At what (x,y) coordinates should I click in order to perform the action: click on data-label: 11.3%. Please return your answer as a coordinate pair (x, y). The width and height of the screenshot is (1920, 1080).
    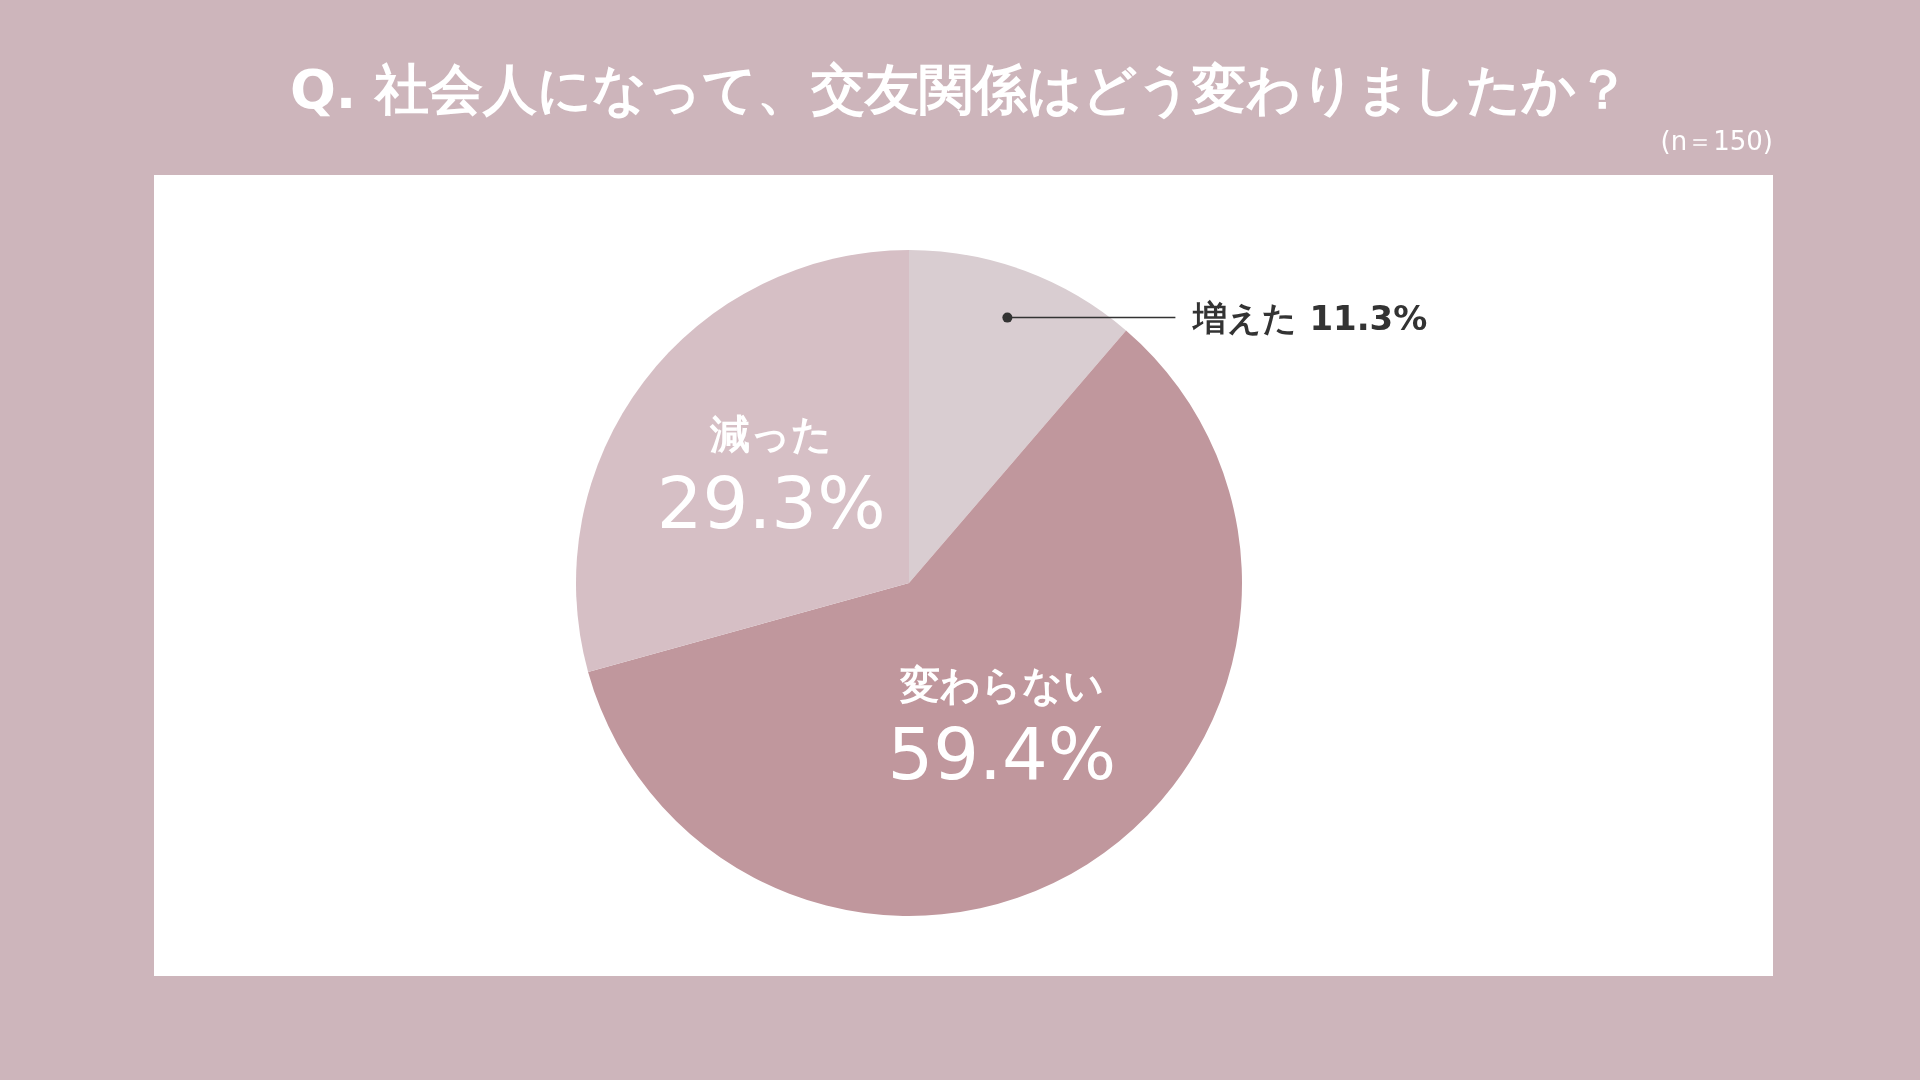
    Looking at the image, I should click on (1368, 317).